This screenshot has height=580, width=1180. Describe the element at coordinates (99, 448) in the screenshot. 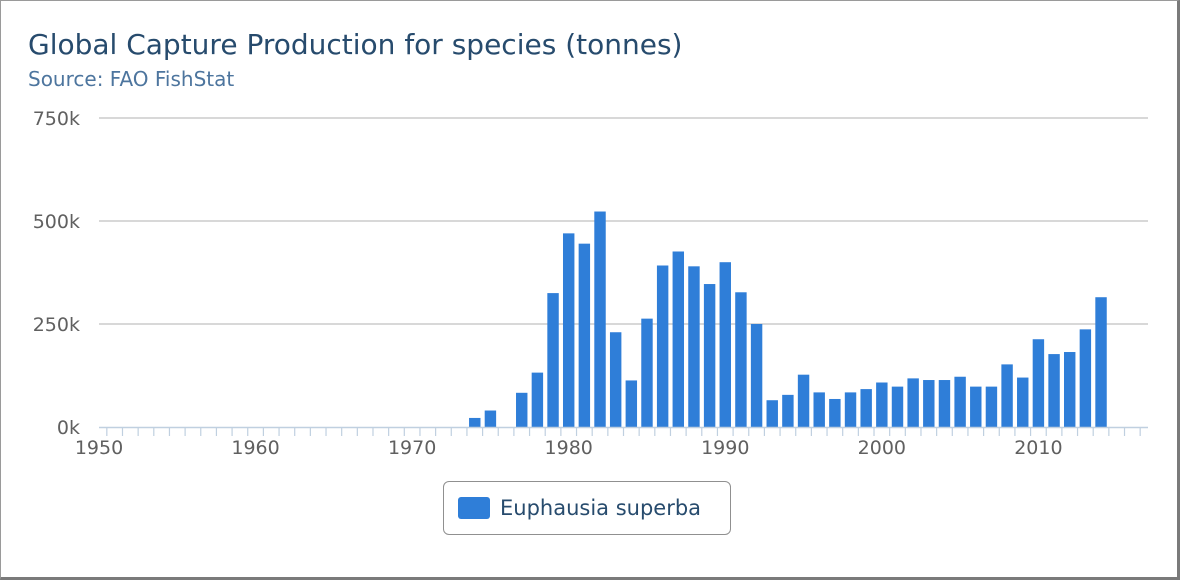

I see `x-tick-label: 1950` at that location.